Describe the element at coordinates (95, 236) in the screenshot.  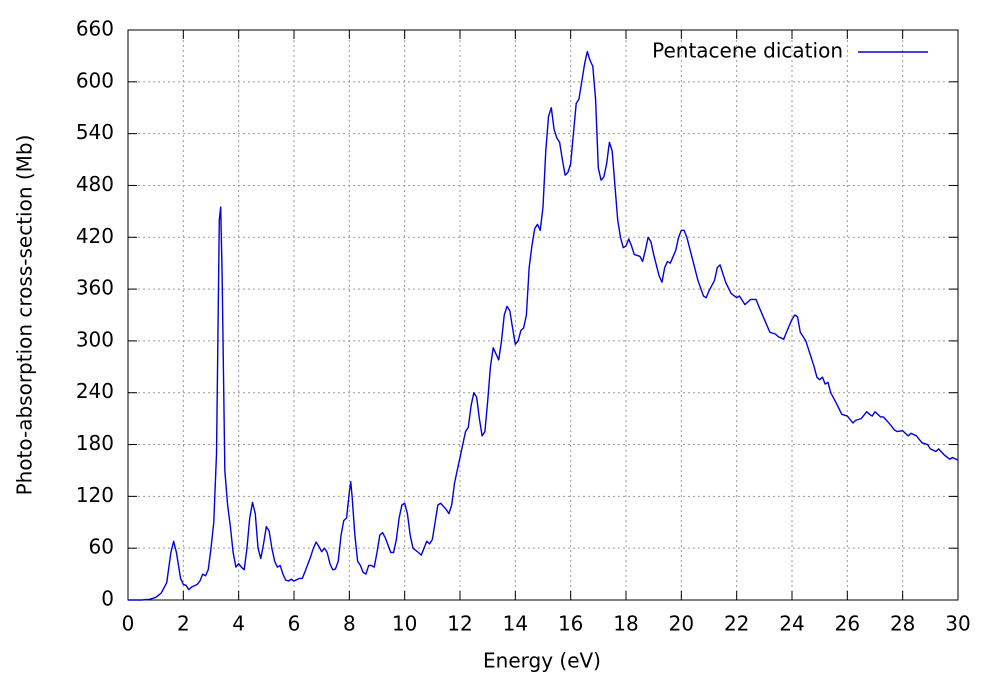
I see `y-tick-label: 420` at that location.